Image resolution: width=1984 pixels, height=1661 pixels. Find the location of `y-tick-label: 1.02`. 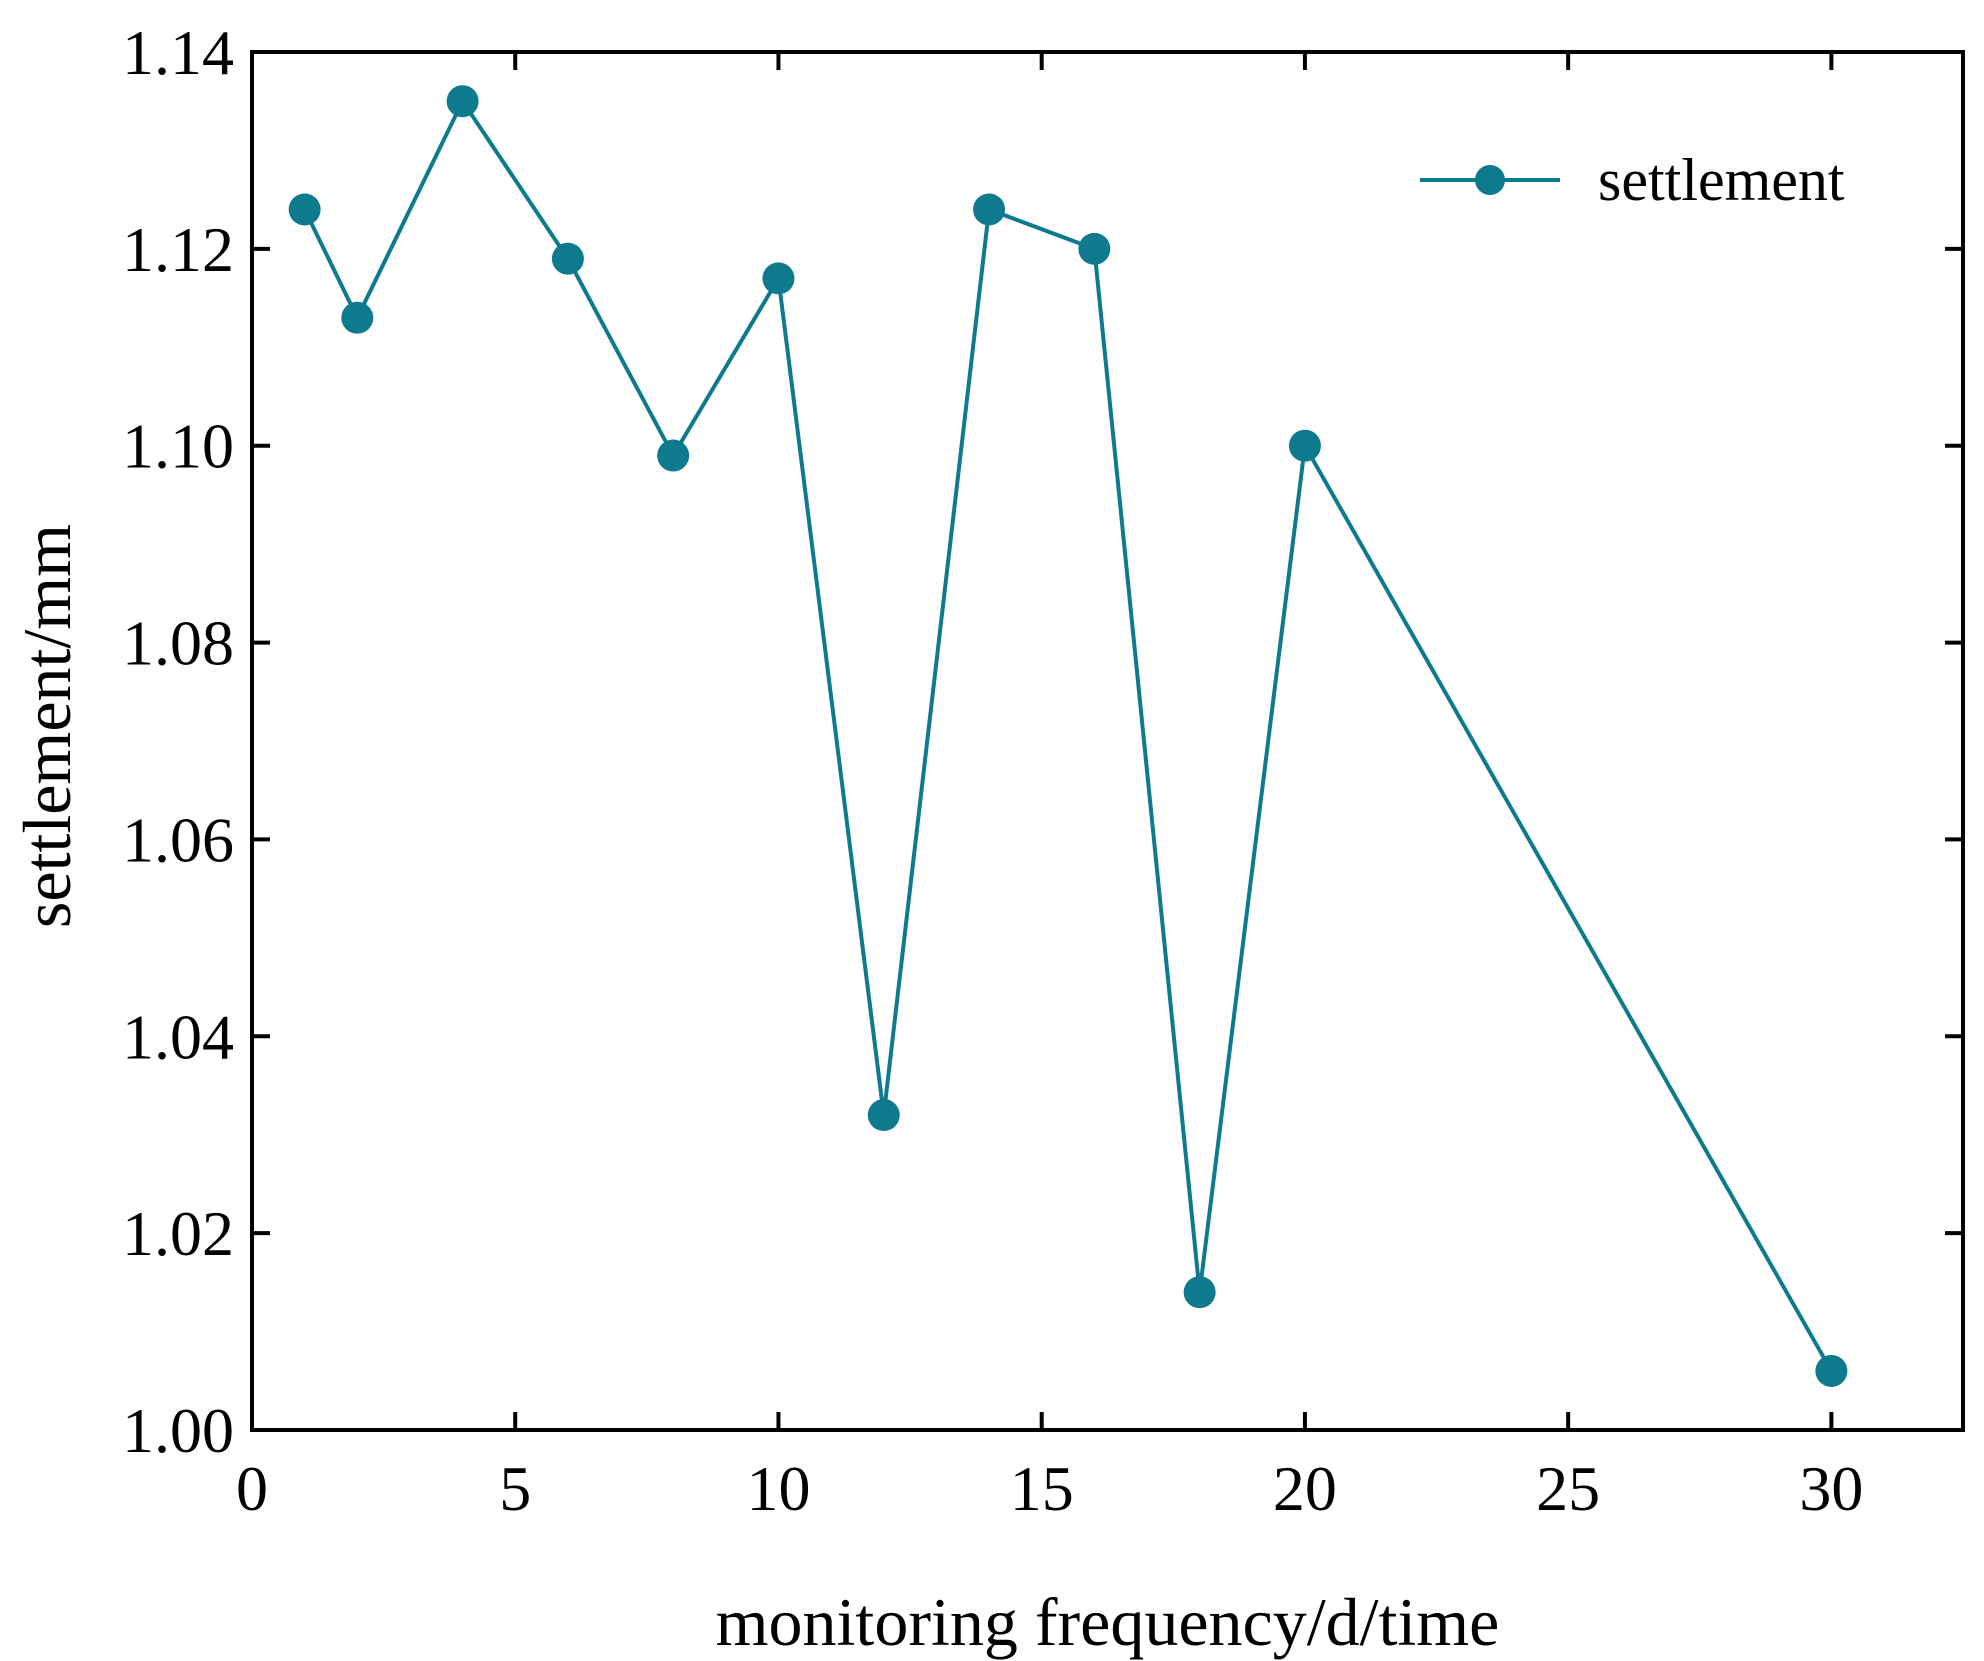

y-tick-label: 1.02 is located at coordinates (178, 1233).